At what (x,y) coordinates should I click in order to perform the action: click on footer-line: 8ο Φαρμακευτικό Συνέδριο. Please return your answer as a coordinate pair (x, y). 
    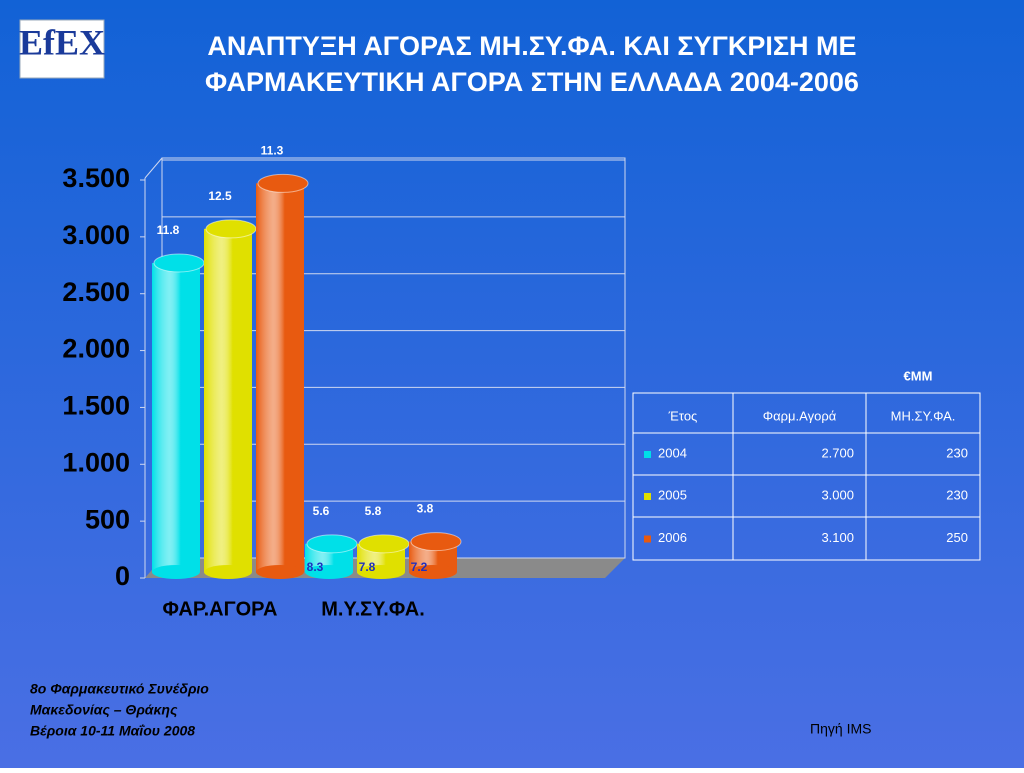
    Looking at the image, I should click on (119, 689).